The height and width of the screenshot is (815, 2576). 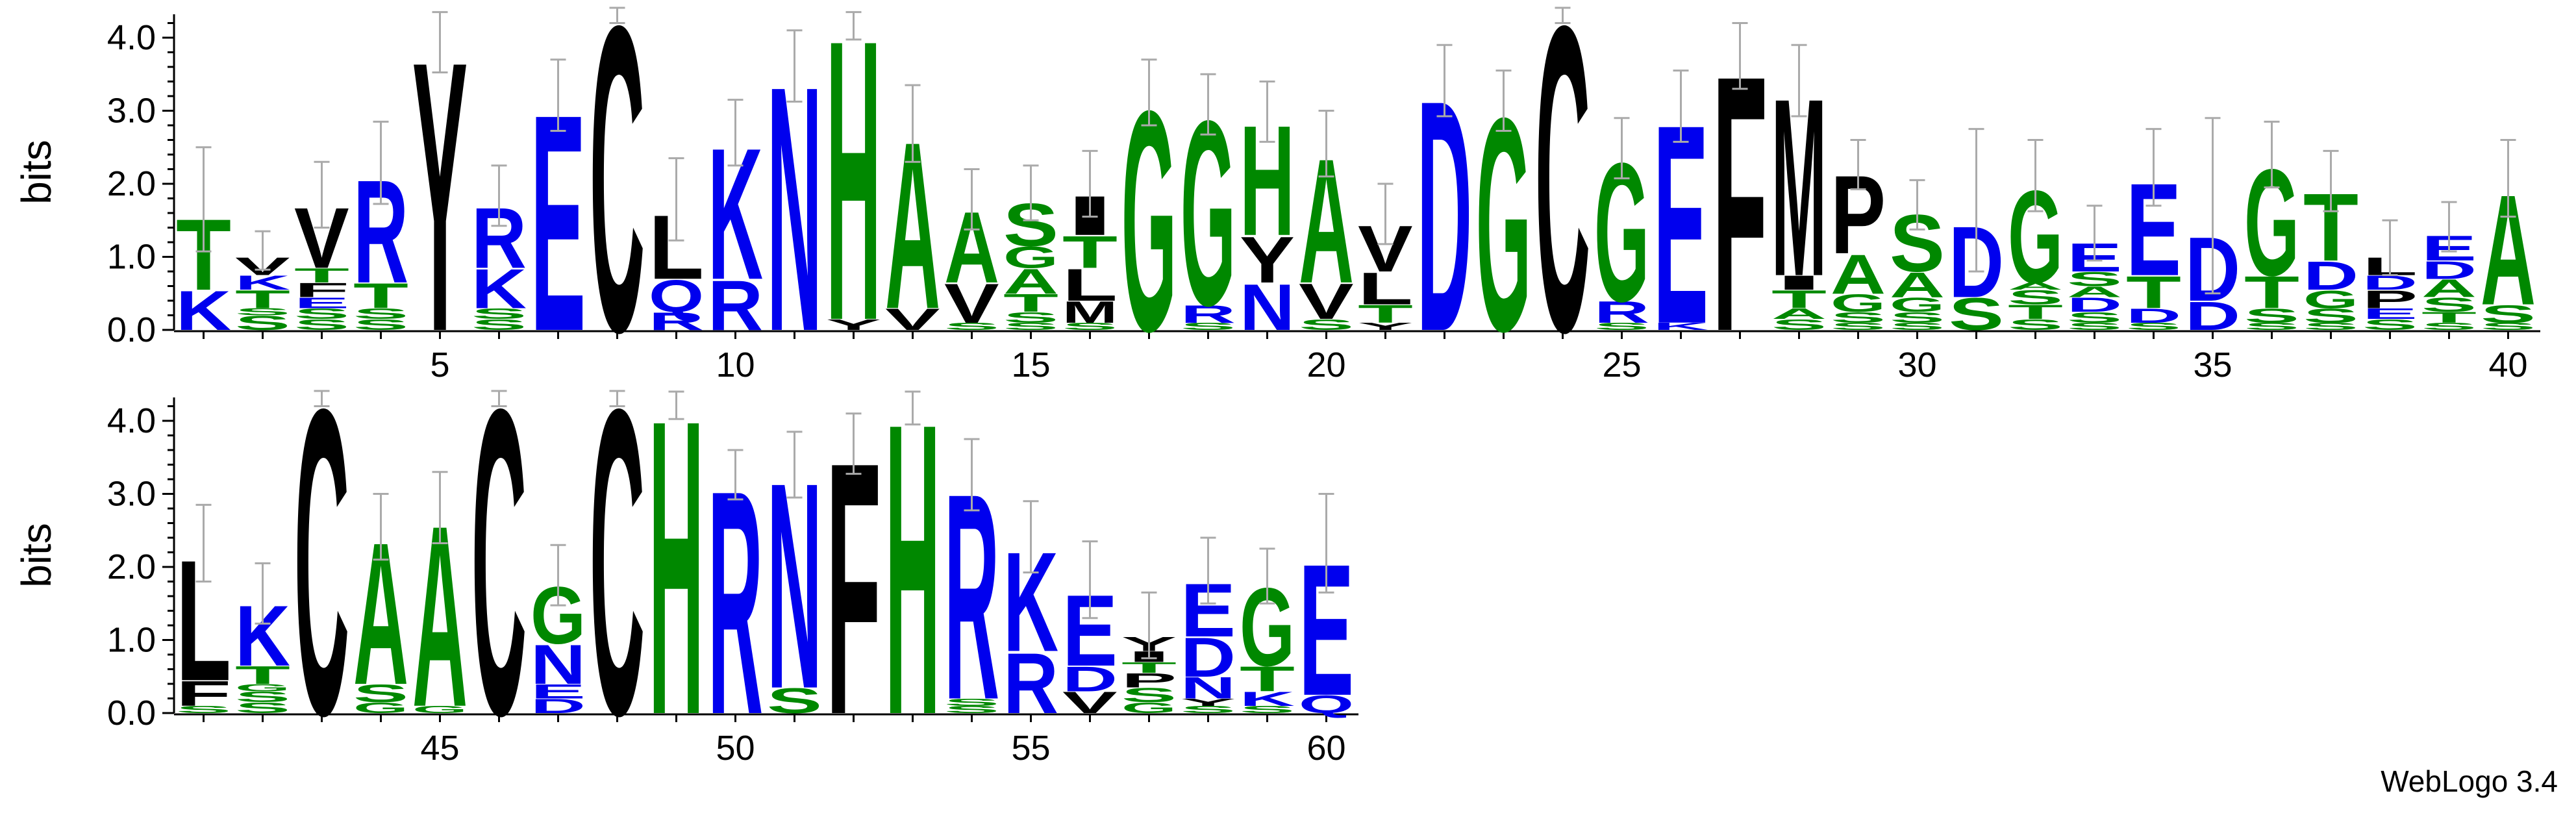 I want to click on y-tick-label: 1.0, so click(x=131, y=640).